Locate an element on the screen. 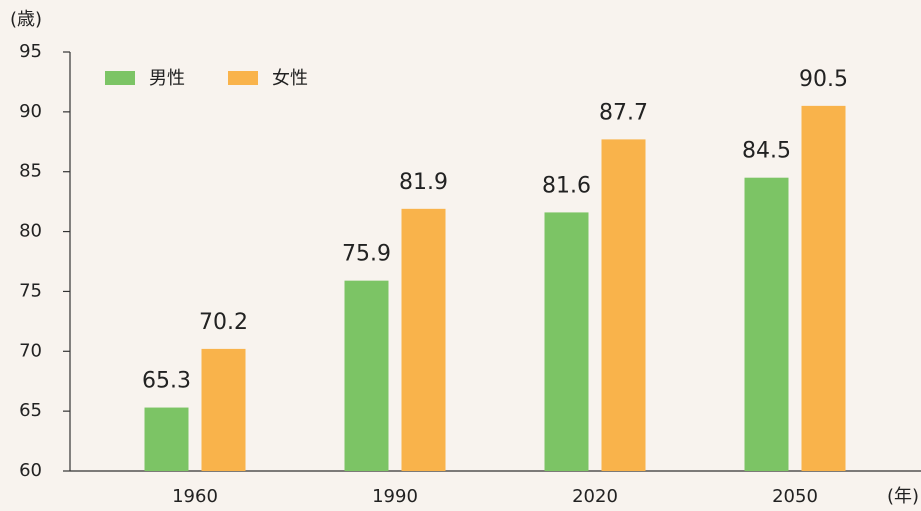  y-axis-label: (歳) is located at coordinates (26, 19).